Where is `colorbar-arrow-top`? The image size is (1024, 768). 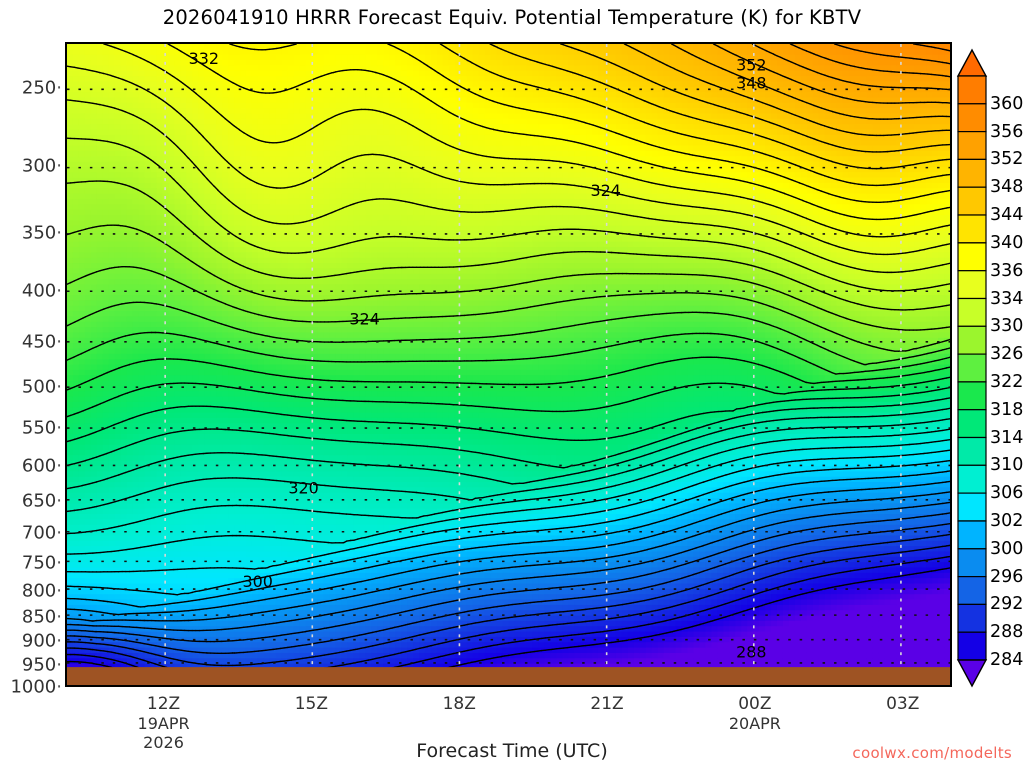 colorbar-arrow-top is located at coordinates (972, 62).